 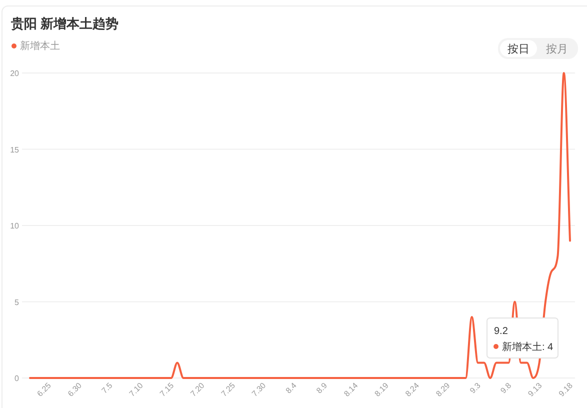 What do you see at coordinates (167, 389) in the screenshot?
I see `x-tick-label: 7.15` at bounding box center [167, 389].